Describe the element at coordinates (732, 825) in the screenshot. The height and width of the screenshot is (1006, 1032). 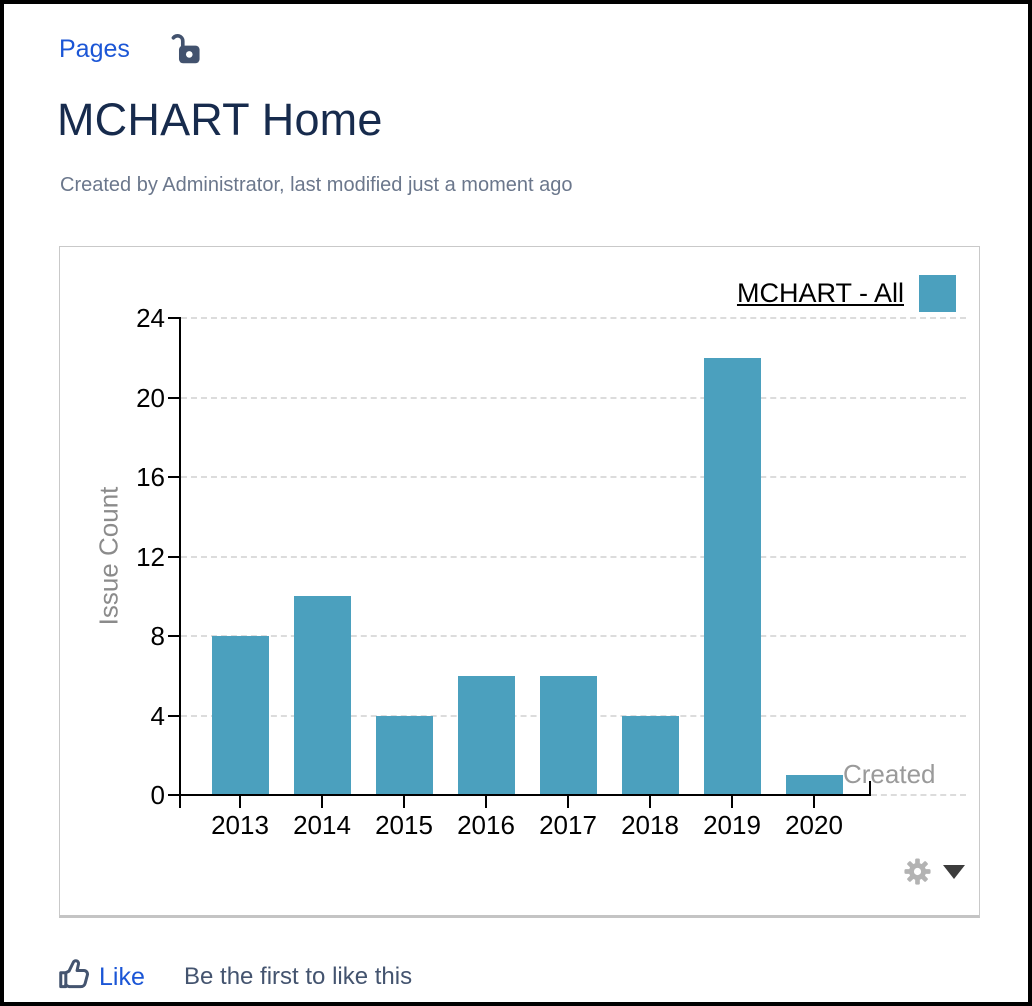
I see `x-tick-label-2019: 2019` at that location.